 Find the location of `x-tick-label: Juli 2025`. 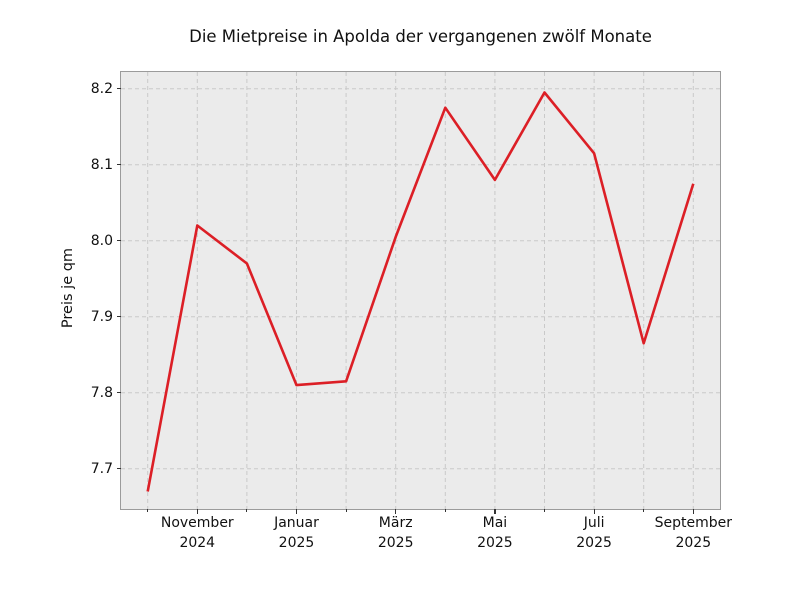

x-tick-label: Juli 2025 is located at coordinates (594, 533).